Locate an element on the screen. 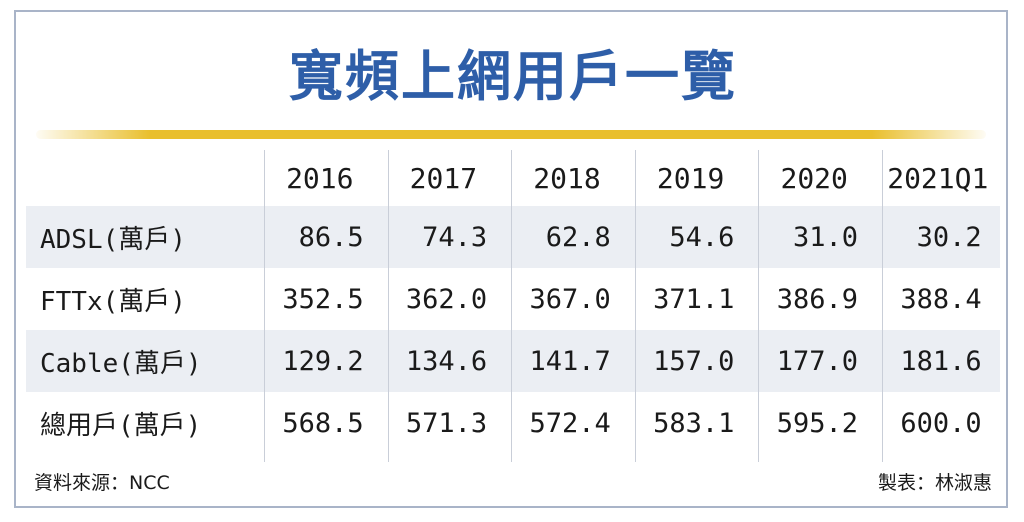  column-header: 2020 is located at coordinates (814, 178).